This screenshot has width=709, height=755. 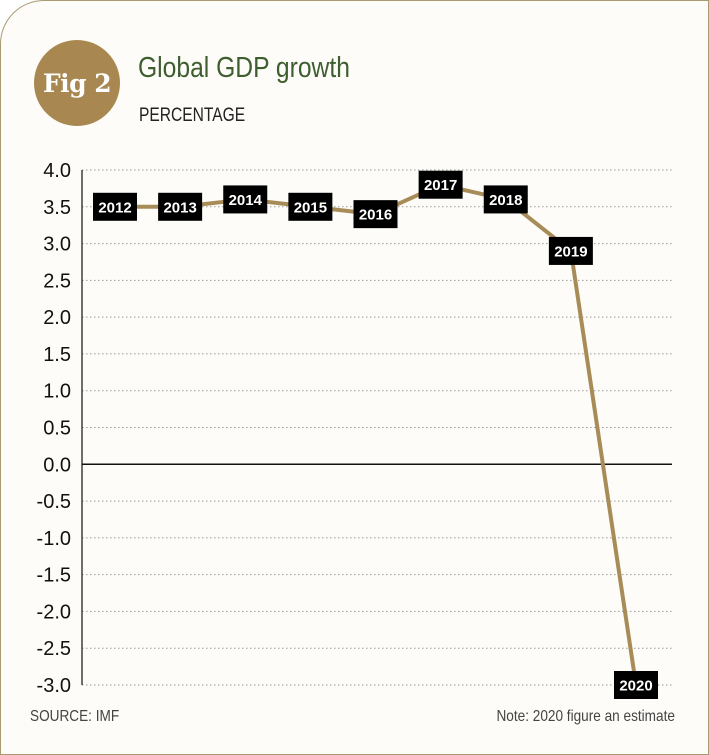 I want to click on point-label-2017: 2017, so click(x=440, y=184).